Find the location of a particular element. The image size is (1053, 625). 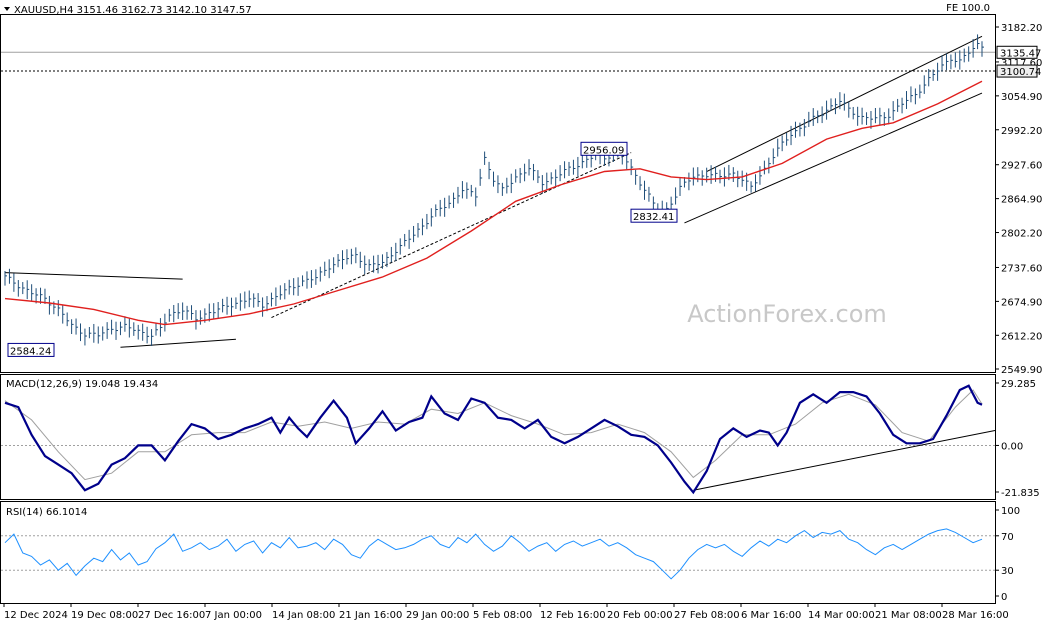

price-y-tick-label: 2674.90 is located at coordinates (1021, 302).